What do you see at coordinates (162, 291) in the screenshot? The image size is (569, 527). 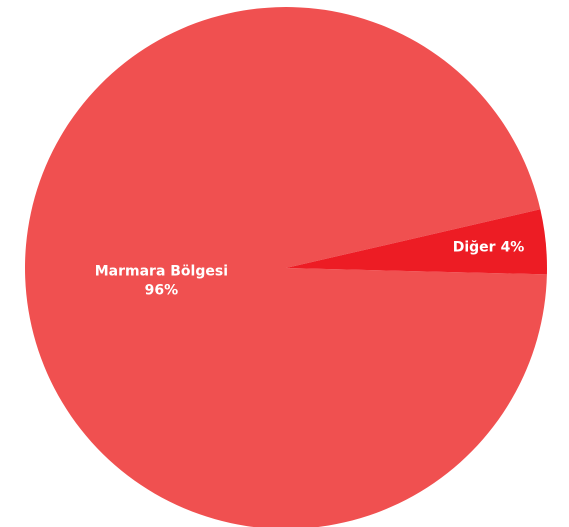 I see `slice-value-label: 96%` at bounding box center [162, 291].